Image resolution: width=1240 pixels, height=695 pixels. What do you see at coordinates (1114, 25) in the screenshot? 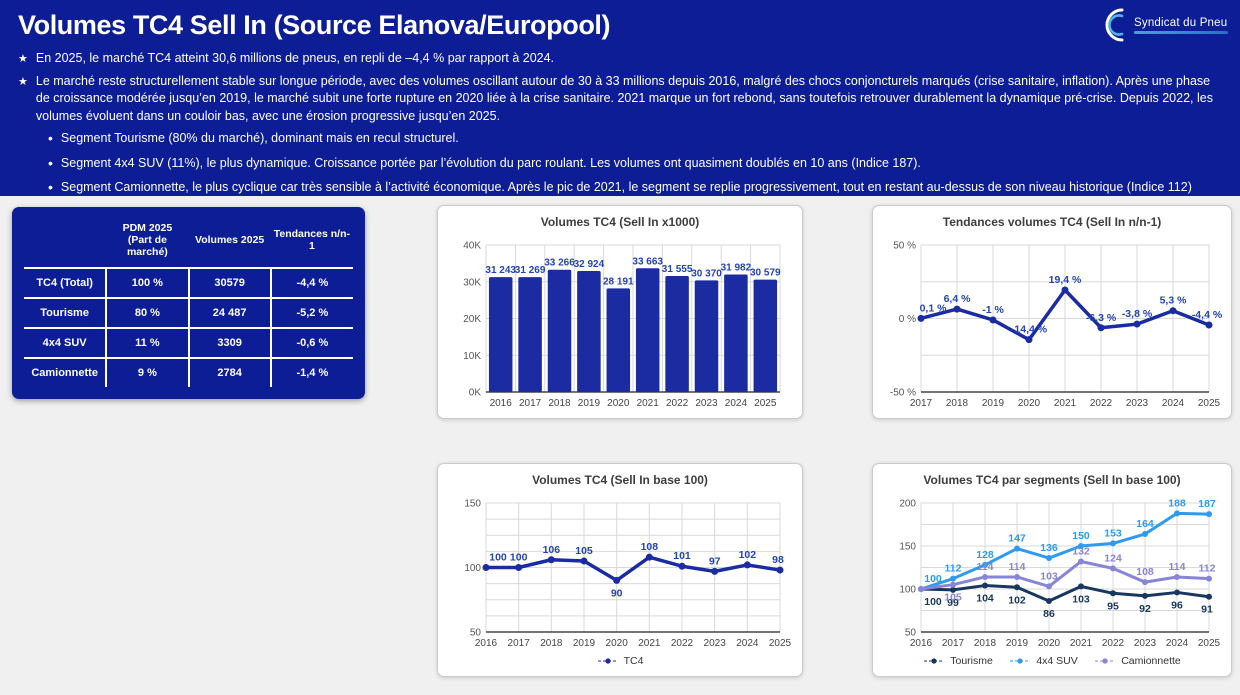
I see `crescent-icon` at bounding box center [1114, 25].